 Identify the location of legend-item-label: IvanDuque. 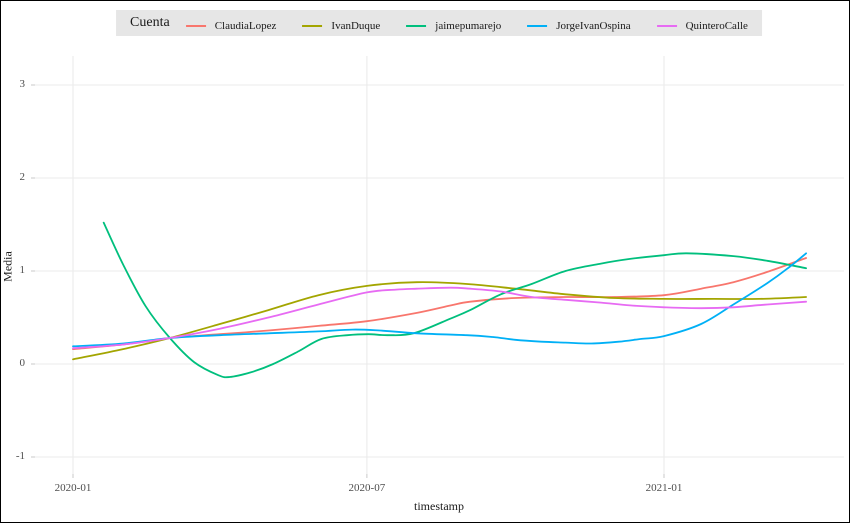
(356, 26).